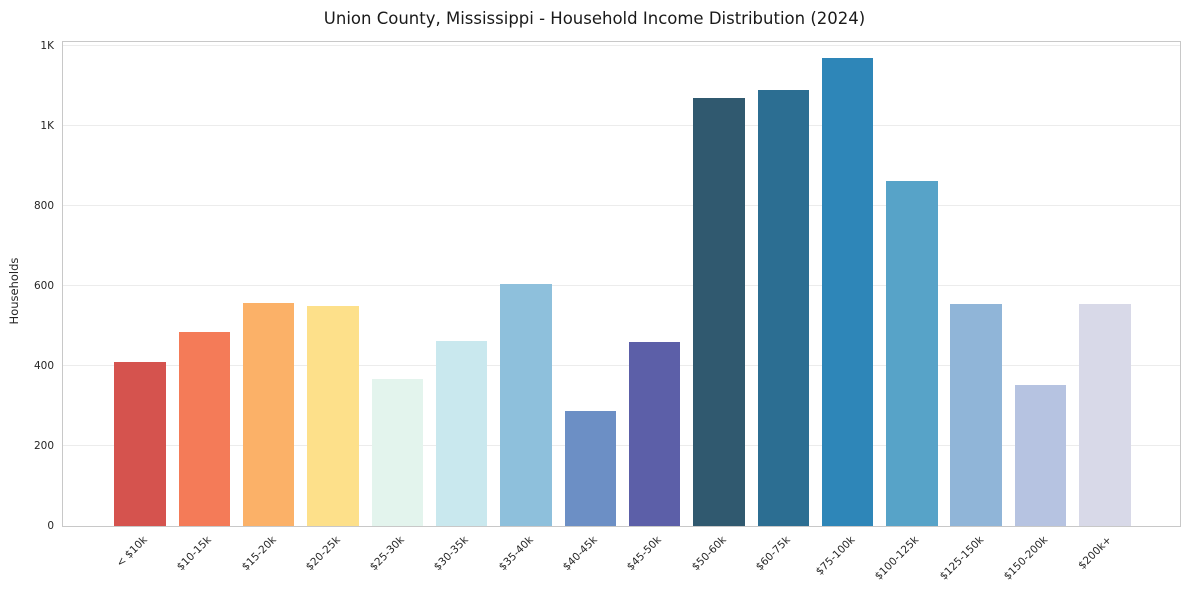 The height and width of the screenshot is (590, 1189). Describe the element at coordinates (719, 312) in the screenshot. I see `bar-50-60k` at that location.